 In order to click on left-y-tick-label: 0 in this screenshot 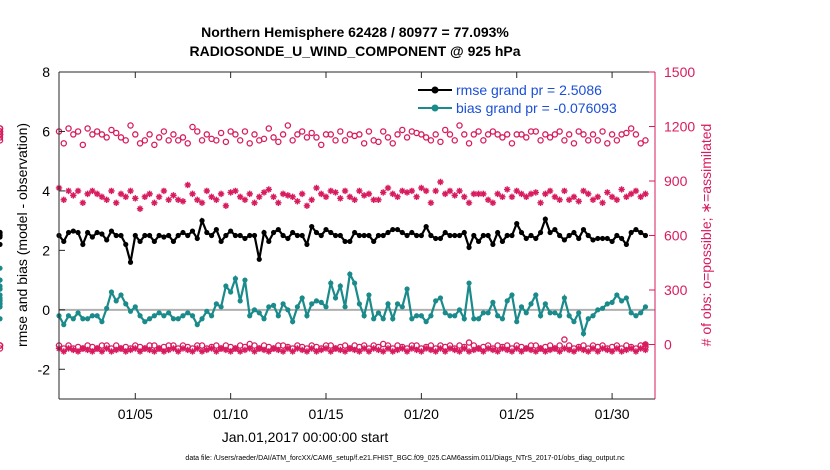, I will do `click(46, 310)`.